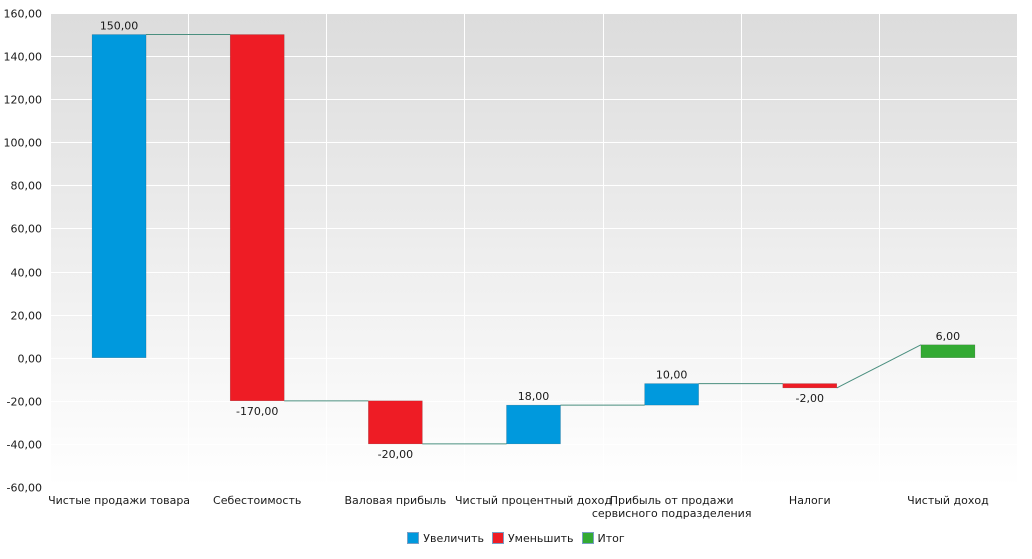  I want to click on y-tick-label: 40,00, so click(27, 273).